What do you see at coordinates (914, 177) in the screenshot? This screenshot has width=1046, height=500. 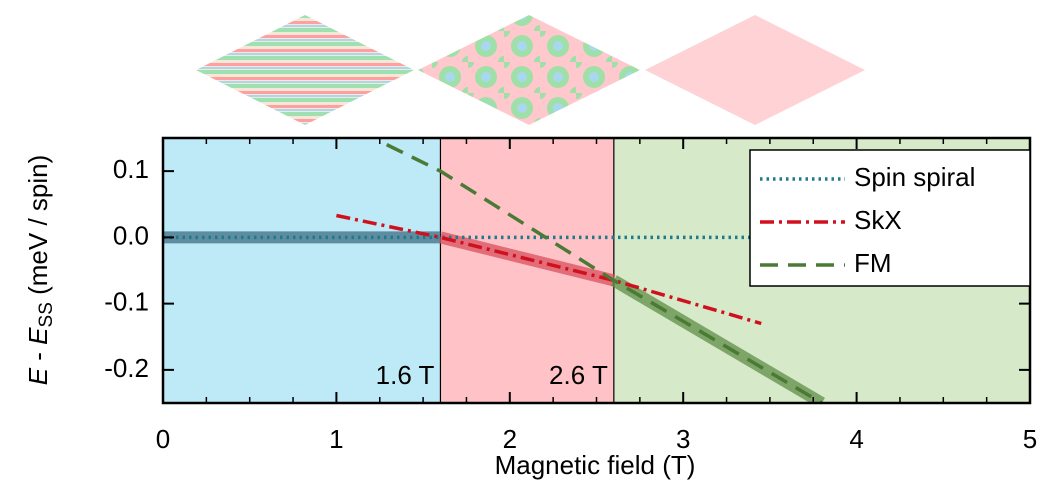 I see `legend-label: Spin spiral` at bounding box center [914, 177].